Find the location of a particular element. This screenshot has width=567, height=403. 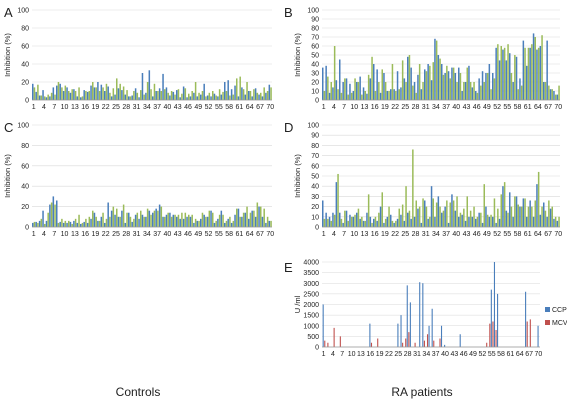

y-tick-label: 40 is located at coordinates (315, 187).